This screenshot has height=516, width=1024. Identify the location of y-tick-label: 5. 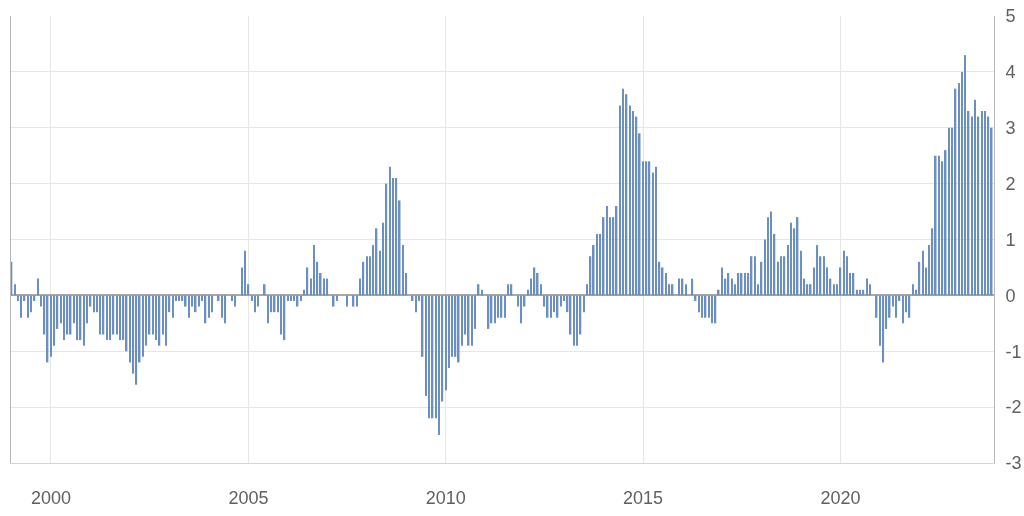
(1010, 16).